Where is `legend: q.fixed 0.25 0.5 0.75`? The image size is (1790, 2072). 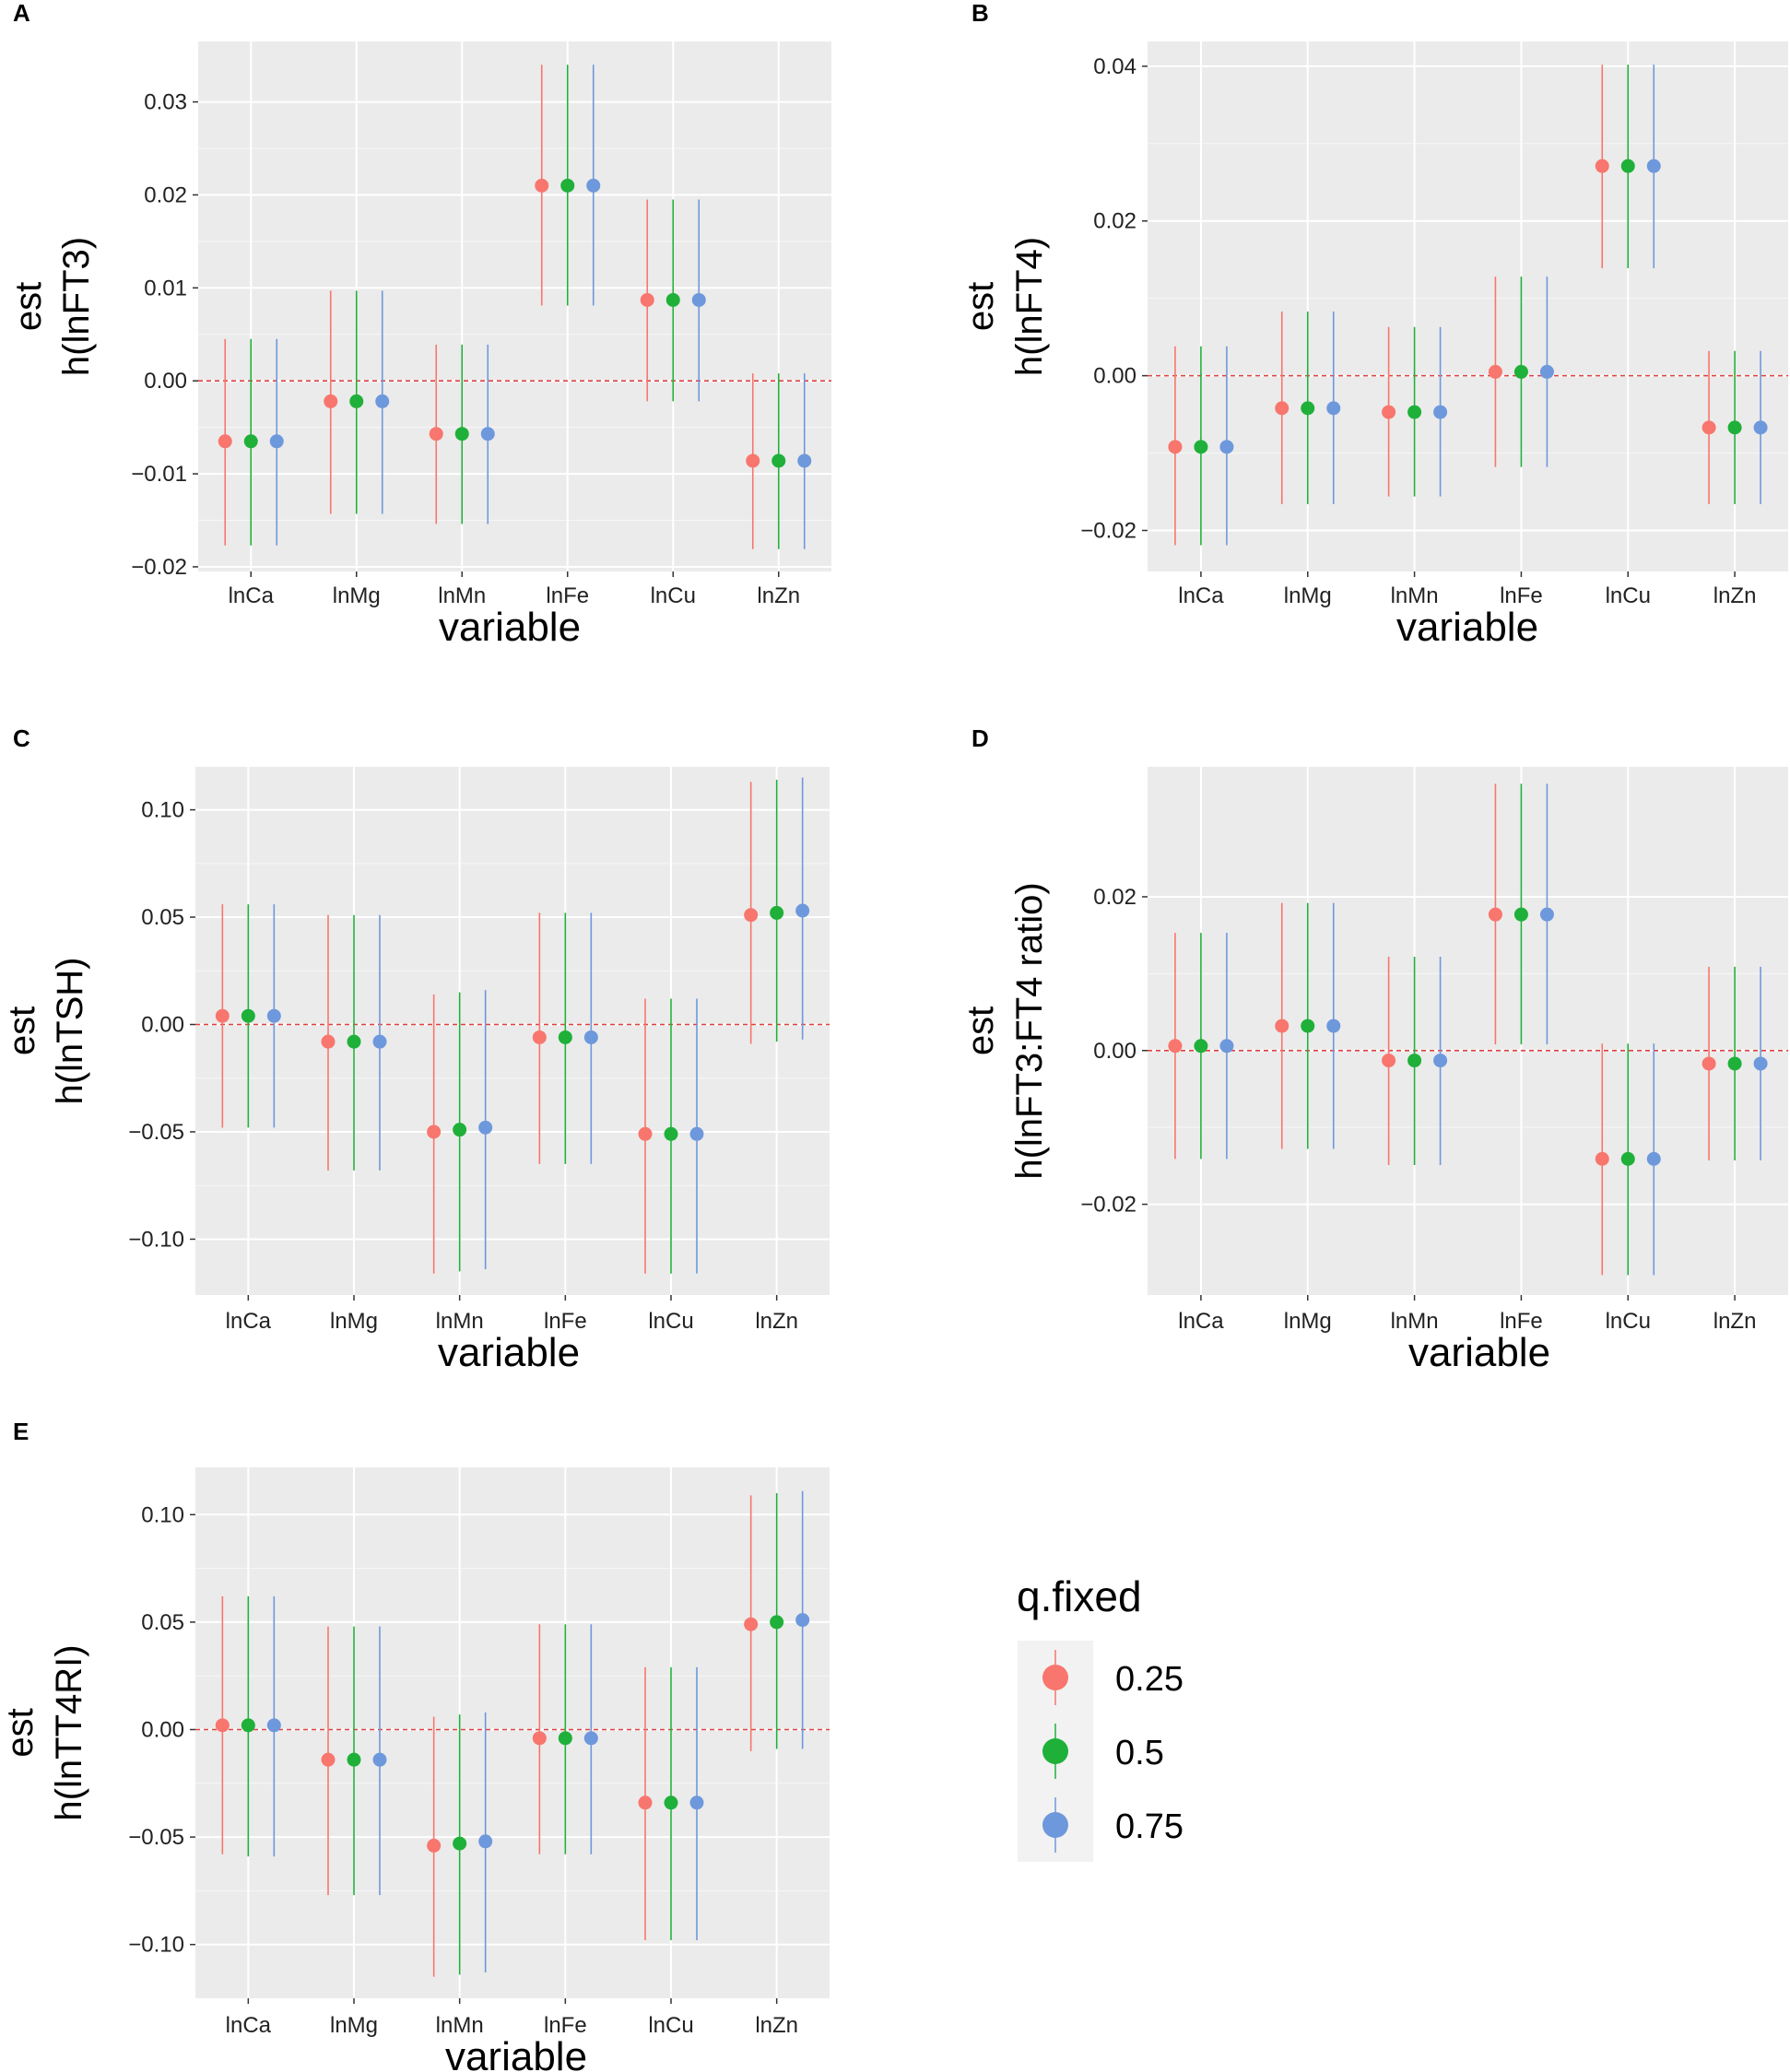
legend: q.fixed 0.25 0.5 0.75 is located at coordinates (1100, 1717).